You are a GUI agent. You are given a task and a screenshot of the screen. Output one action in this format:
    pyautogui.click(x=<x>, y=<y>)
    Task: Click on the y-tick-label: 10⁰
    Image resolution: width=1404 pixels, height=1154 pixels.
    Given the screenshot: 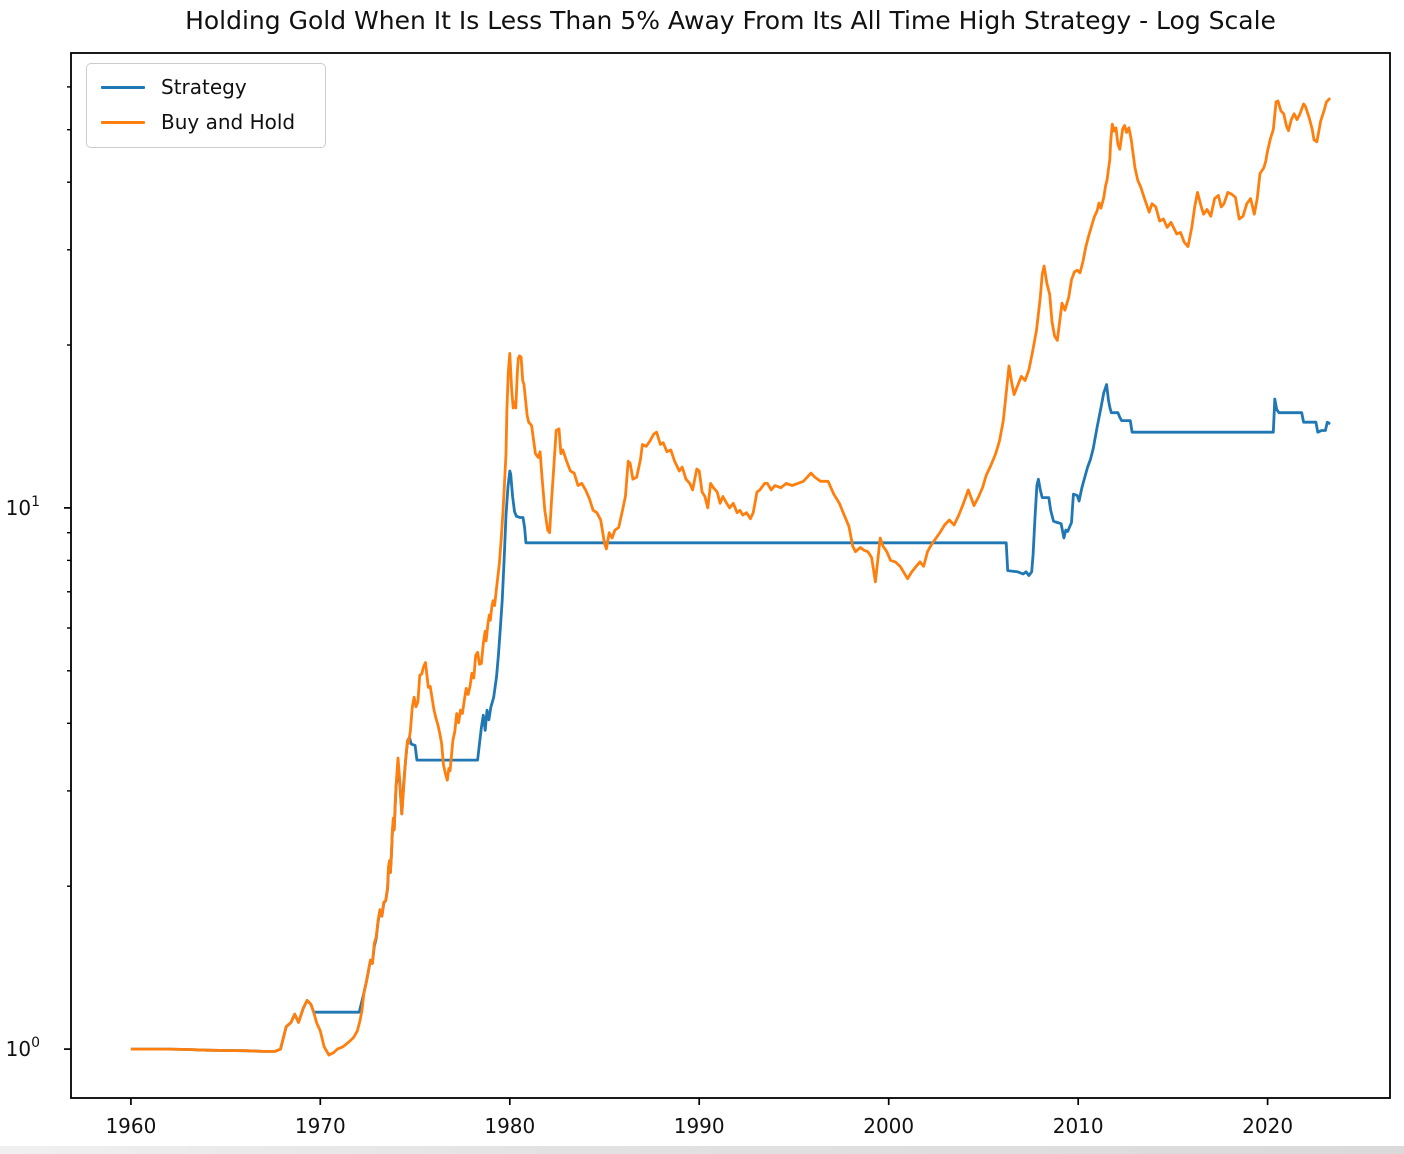 What is the action you would take?
    pyautogui.click(x=23, y=1048)
    